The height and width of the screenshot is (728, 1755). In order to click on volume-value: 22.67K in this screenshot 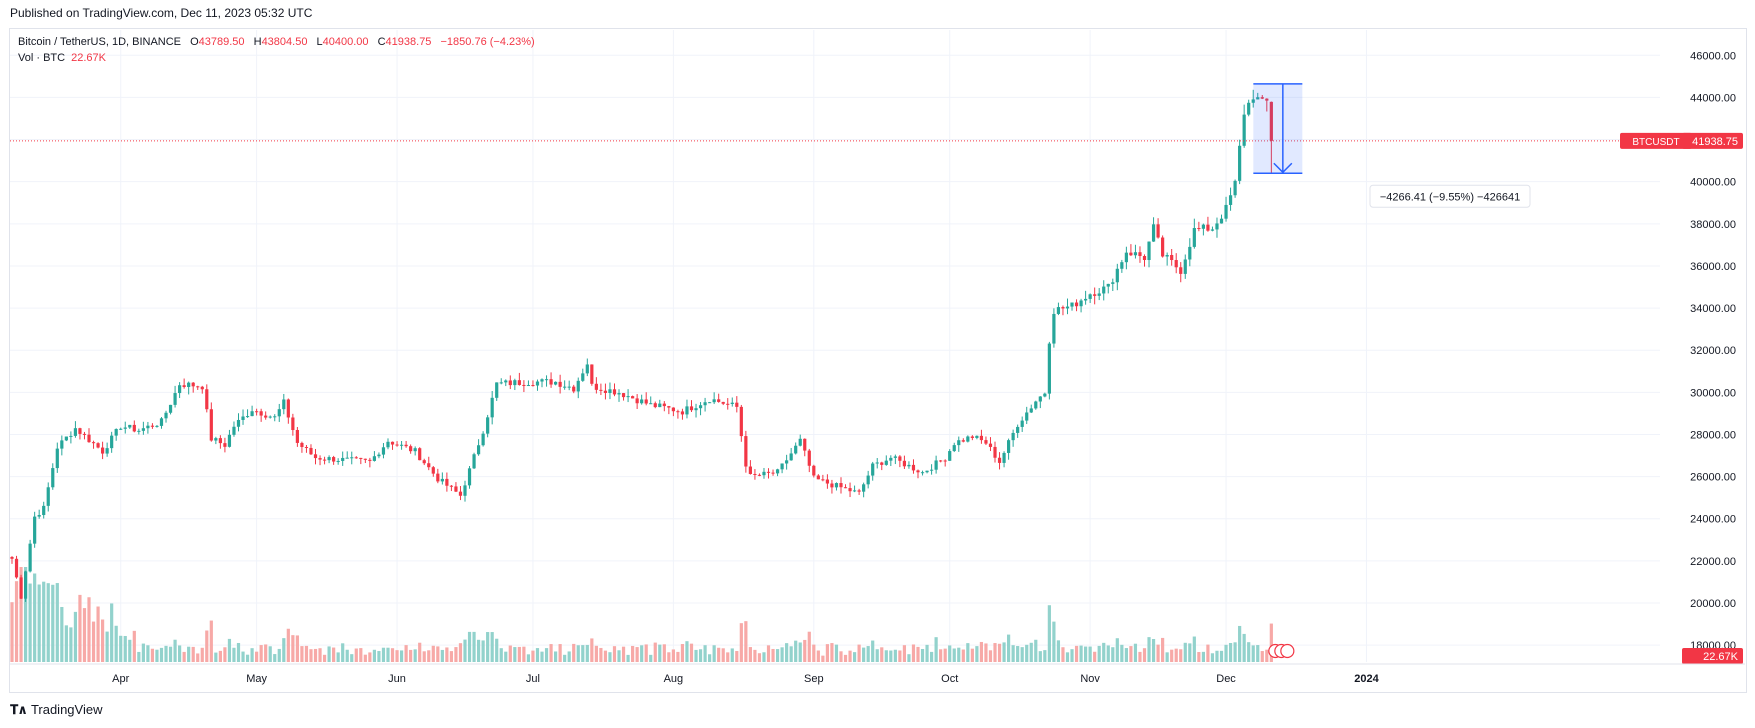, I will do `click(88, 58)`.